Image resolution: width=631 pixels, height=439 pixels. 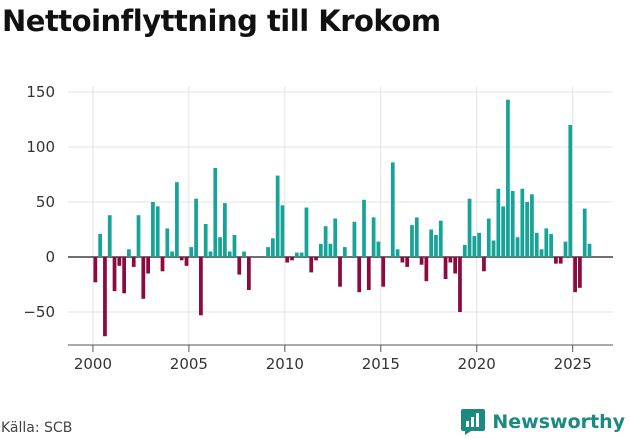 What do you see at coordinates (381, 364) in the screenshot?
I see `x-tick-label: 2015` at bounding box center [381, 364].